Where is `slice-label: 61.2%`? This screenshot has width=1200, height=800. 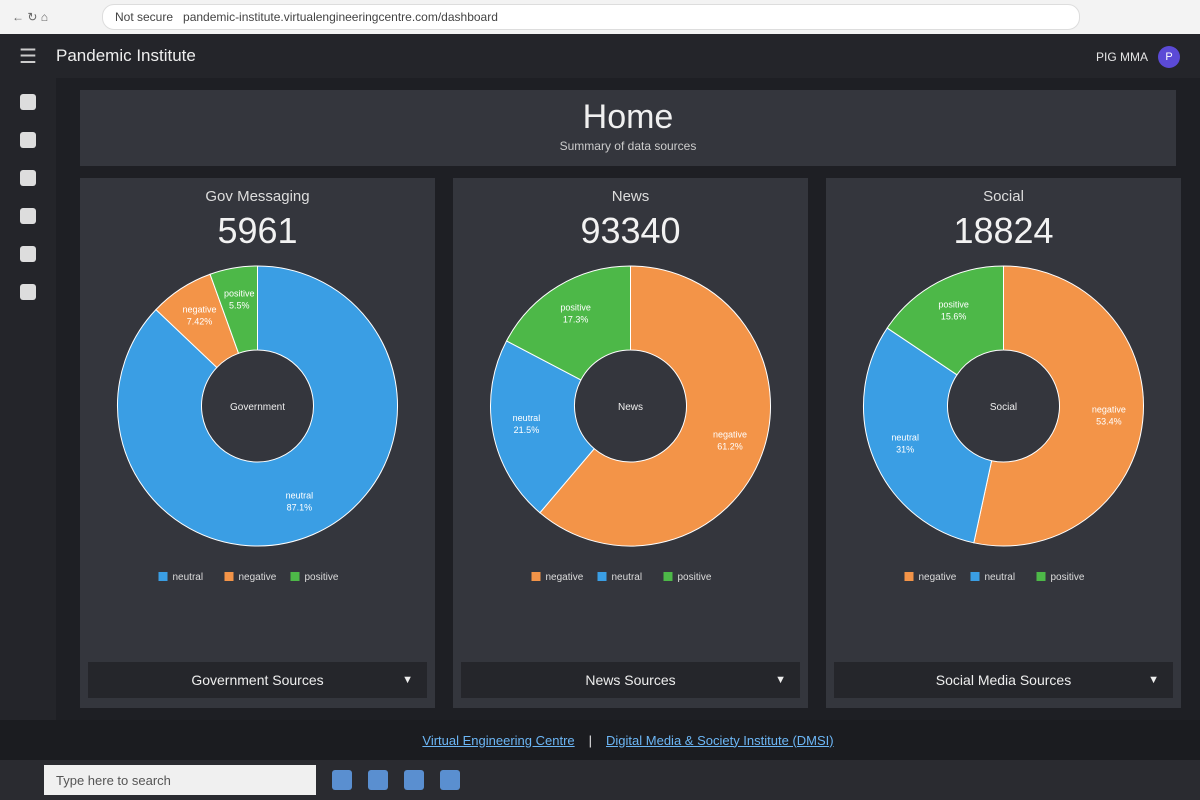 slice-label: 61.2% is located at coordinates (730, 447).